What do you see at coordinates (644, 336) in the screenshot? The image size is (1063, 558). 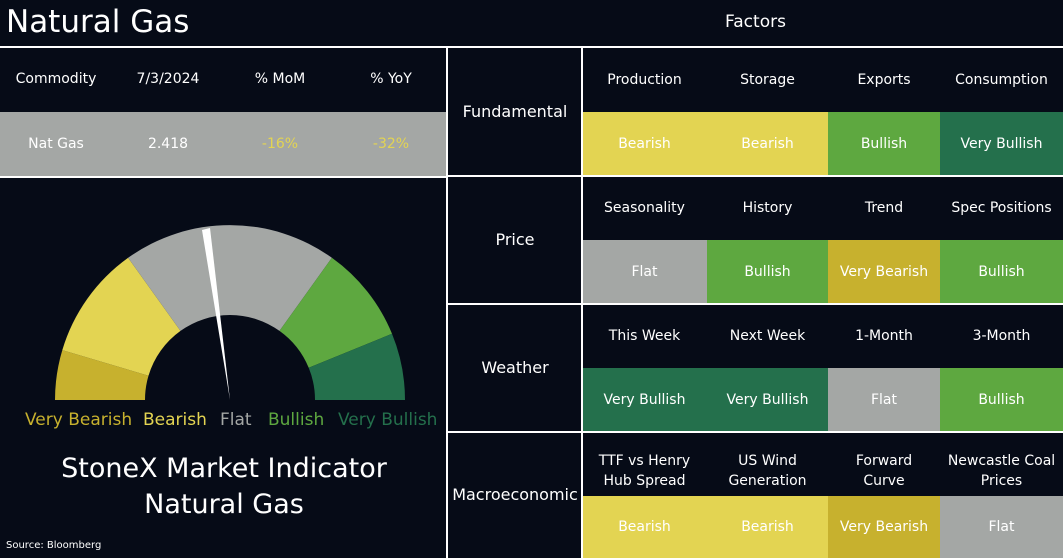 I see `factor-name: This Week` at bounding box center [644, 336].